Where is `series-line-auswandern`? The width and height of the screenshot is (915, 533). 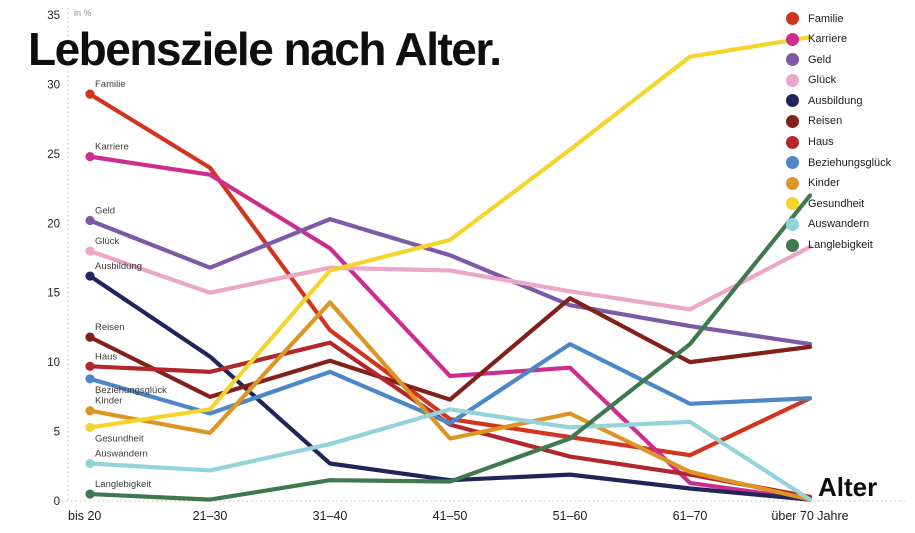 series-line-auswandern is located at coordinates (450, 454).